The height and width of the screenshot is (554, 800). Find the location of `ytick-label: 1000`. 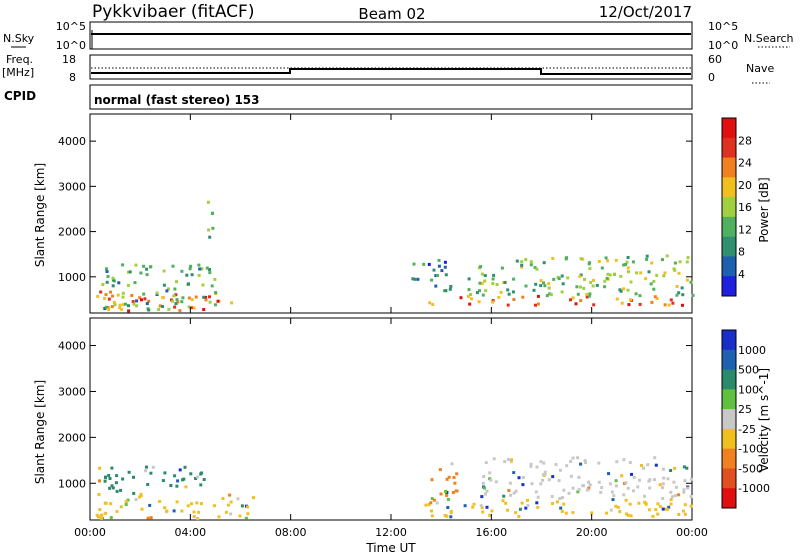

ytick-label: 1000 is located at coordinates (72, 277).